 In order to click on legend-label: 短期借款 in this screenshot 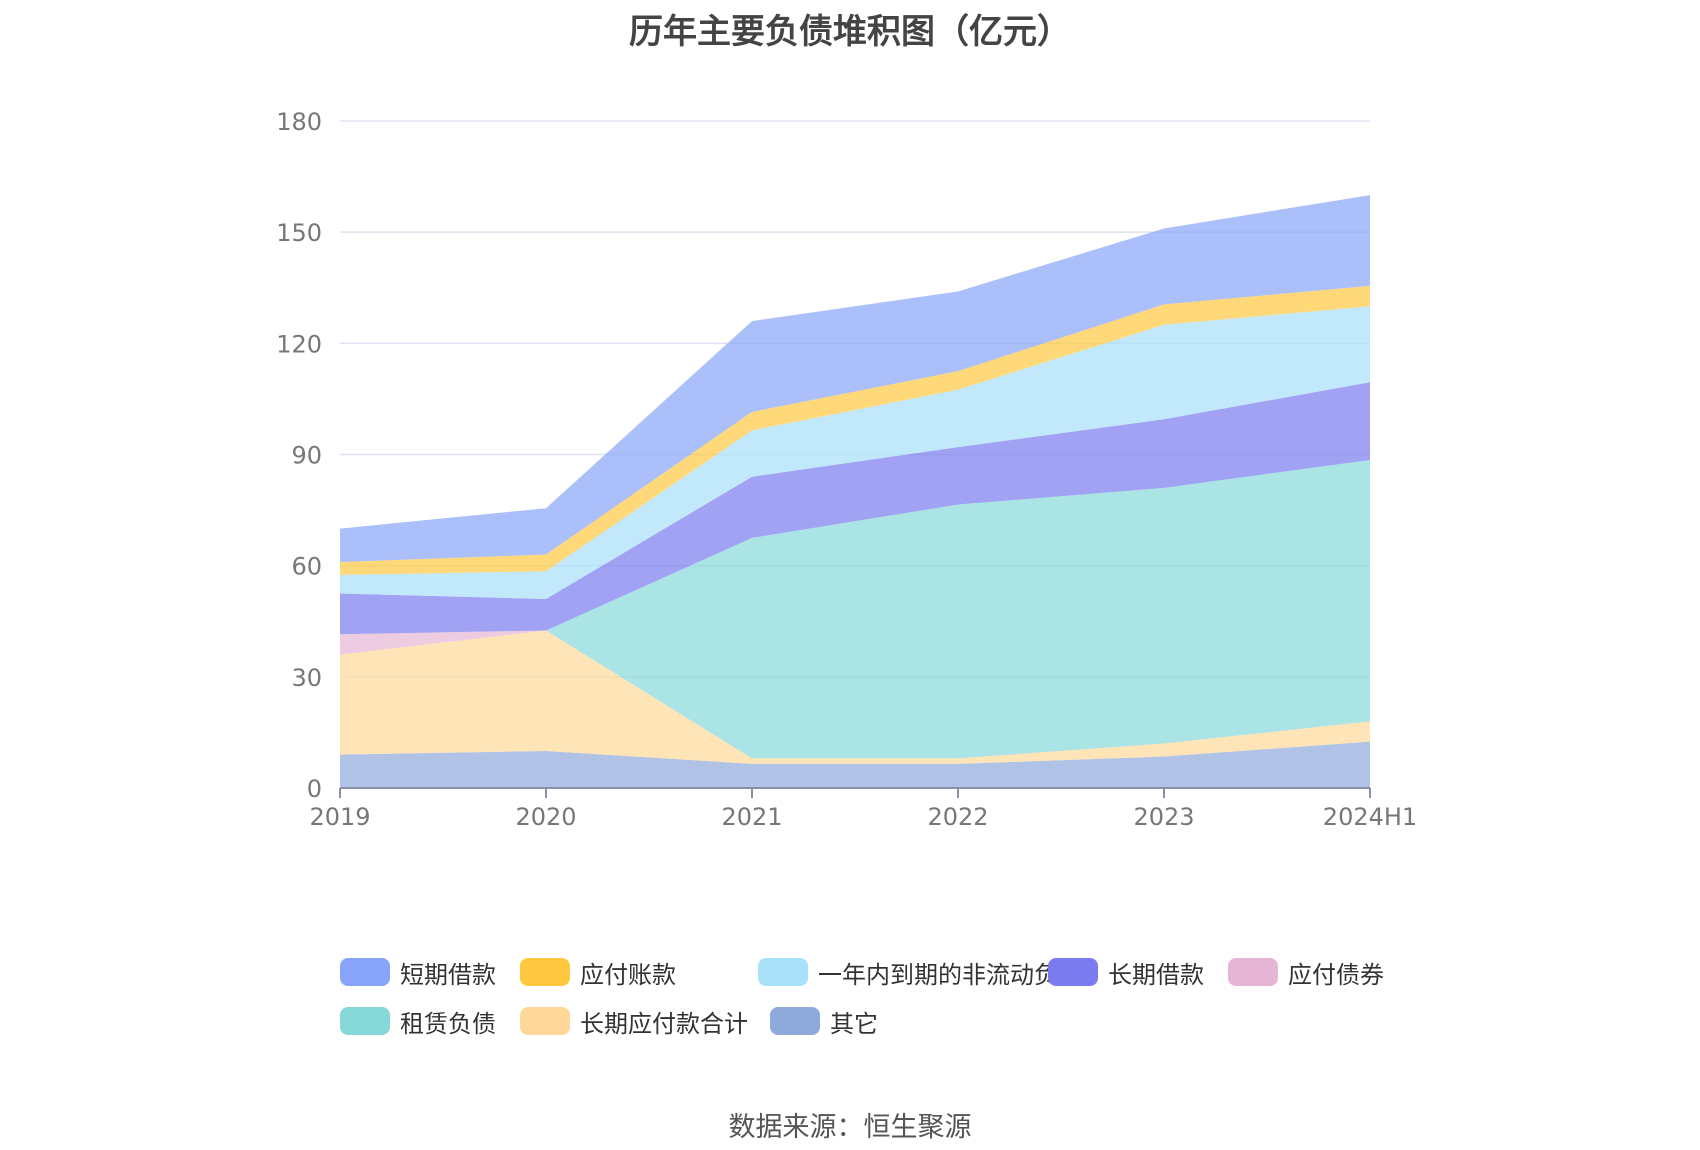, I will do `click(448, 974)`.